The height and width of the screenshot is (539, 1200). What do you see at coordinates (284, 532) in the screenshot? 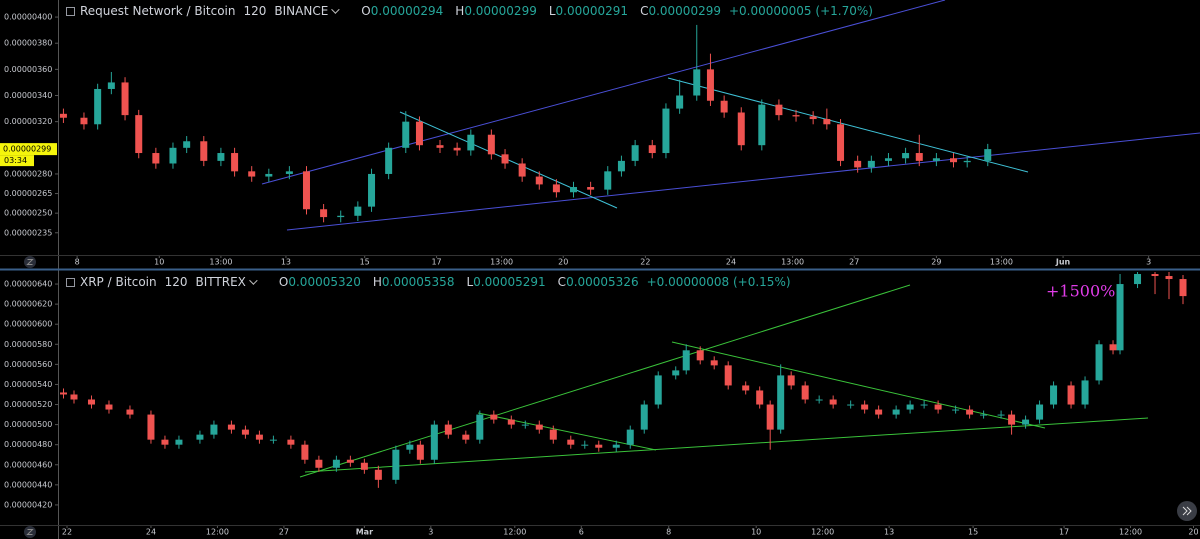
I see `x-tick-label: 27` at bounding box center [284, 532].